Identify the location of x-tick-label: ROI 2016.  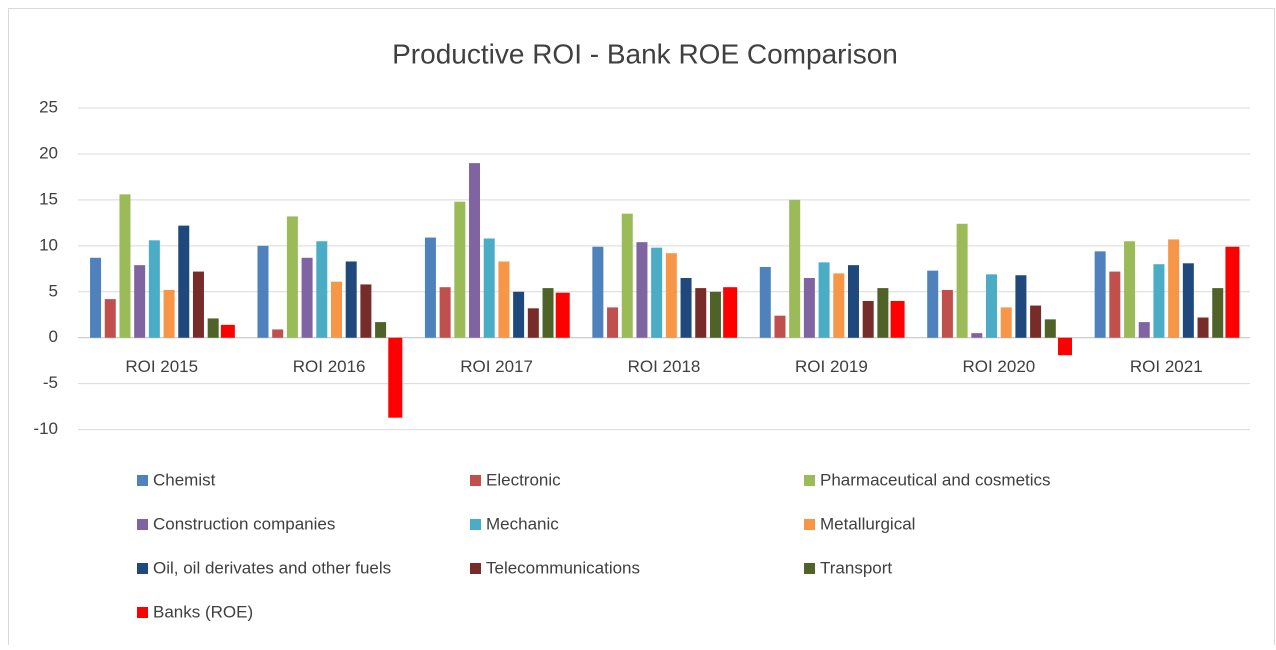
(329, 366).